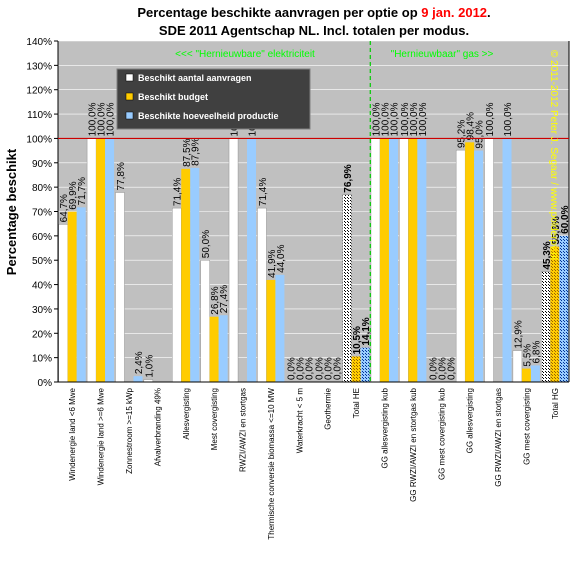 This screenshot has width=581, height=570. Describe the element at coordinates (187, 152) in the screenshot. I see `data-label: 87,5%` at that location.